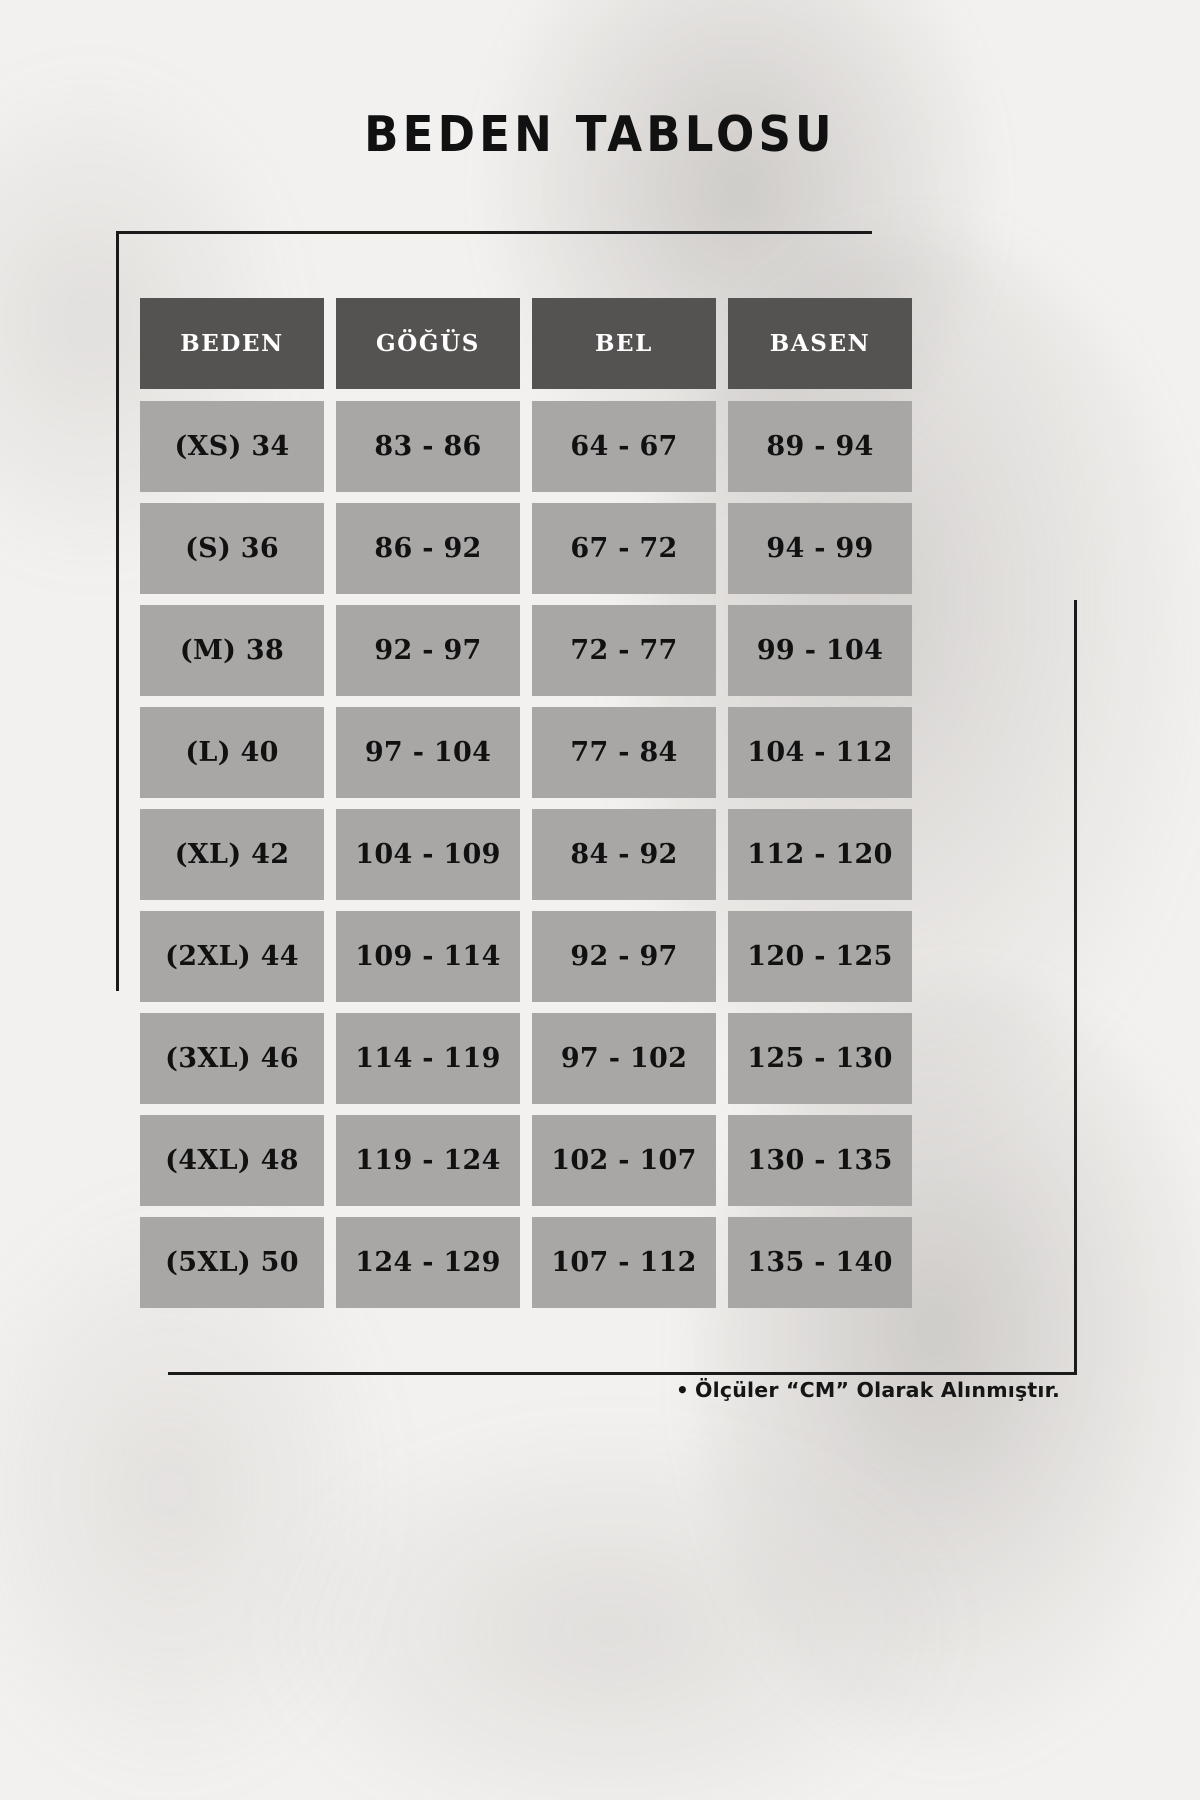 This screenshot has height=1800, width=1200. I want to click on cell-basen: 120 - 125, so click(820, 956).